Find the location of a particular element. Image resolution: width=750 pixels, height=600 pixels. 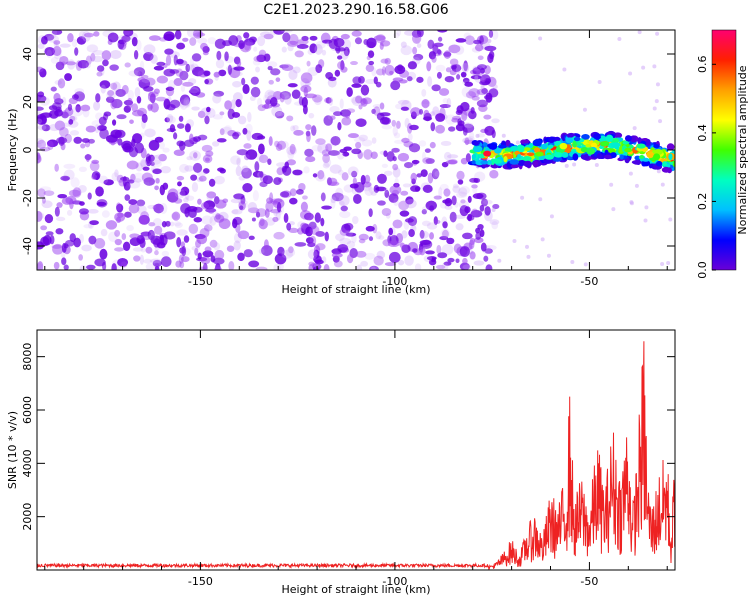

y-tick-label: 6000 is located at coordinates (27, 410).